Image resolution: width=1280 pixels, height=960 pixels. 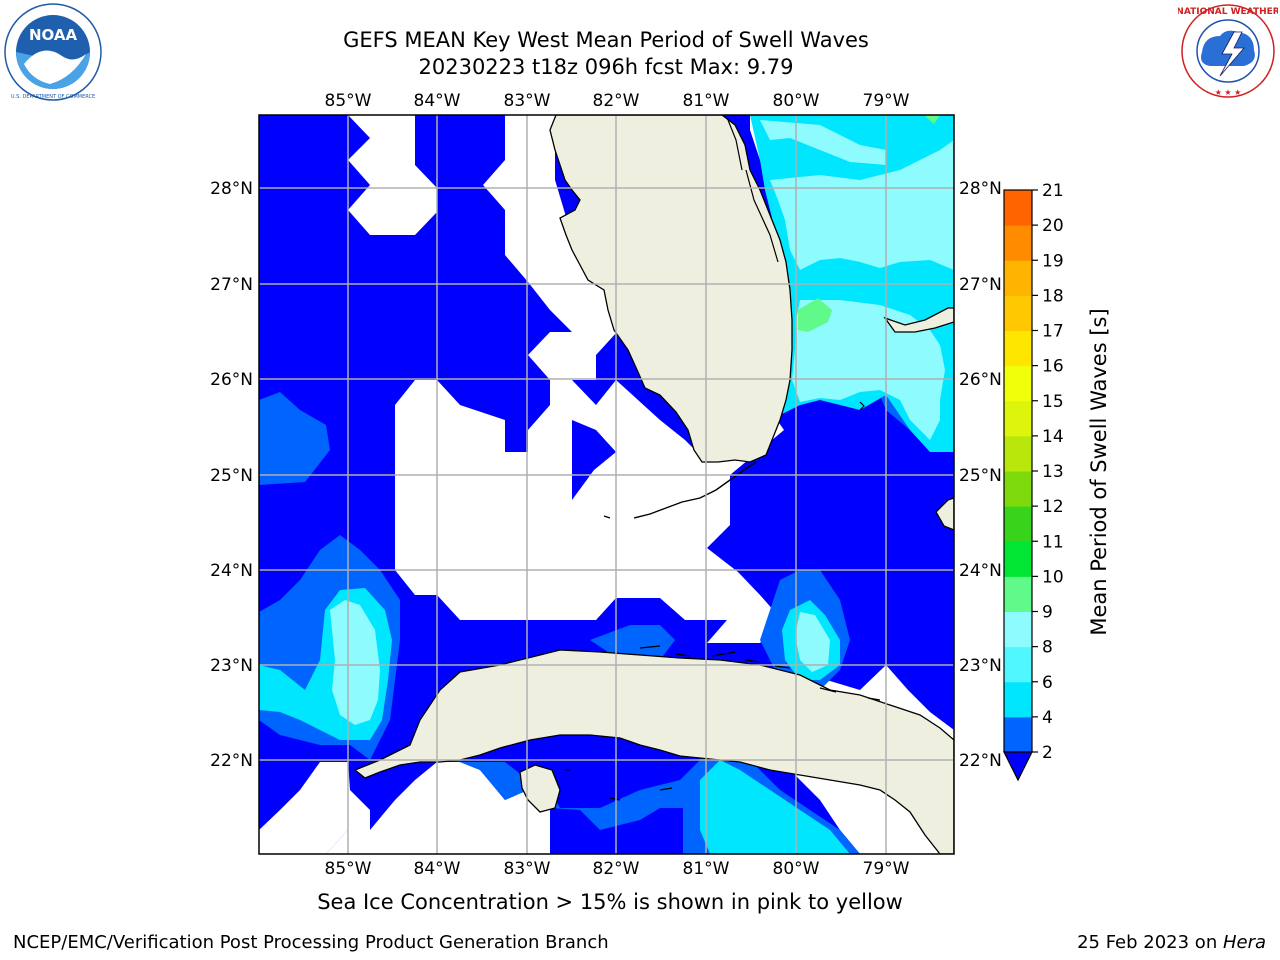 What do you see at coordinates (1047, 613) in the screenshot?
I see `colorbar-tick-label: 9` at bounding box center [1047, 613].